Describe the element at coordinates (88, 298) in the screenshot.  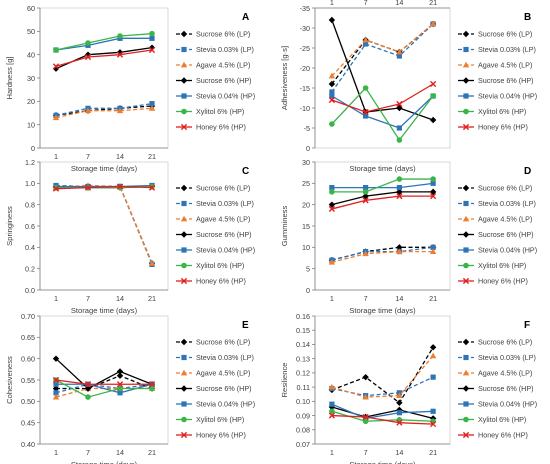
I see `x-tick-label: 7` at that location.